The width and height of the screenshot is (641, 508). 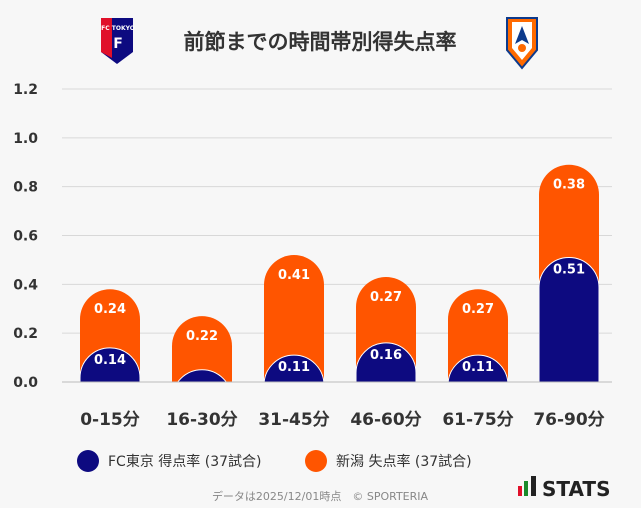 I want to click on stats-logo: STATS, so click(x=564, y=488).